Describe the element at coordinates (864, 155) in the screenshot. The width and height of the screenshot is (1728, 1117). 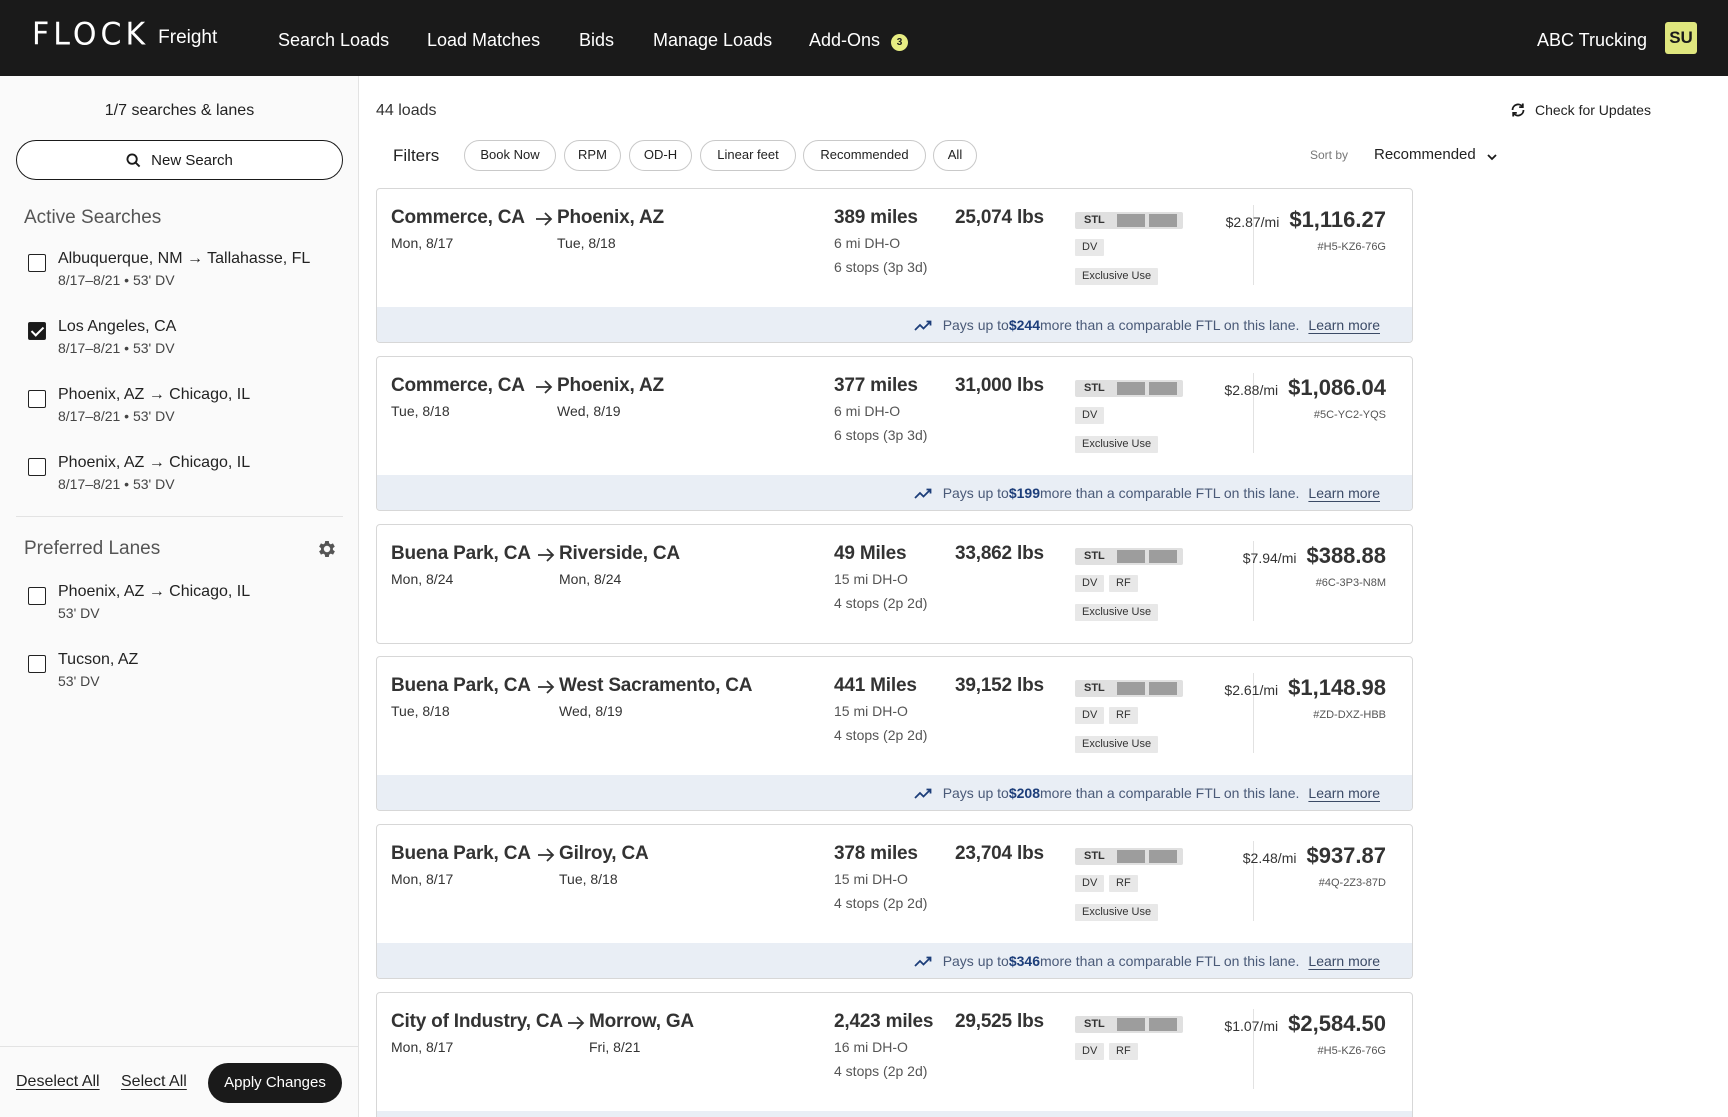
I see `filter-chip-recommended: Recommended` at that location.